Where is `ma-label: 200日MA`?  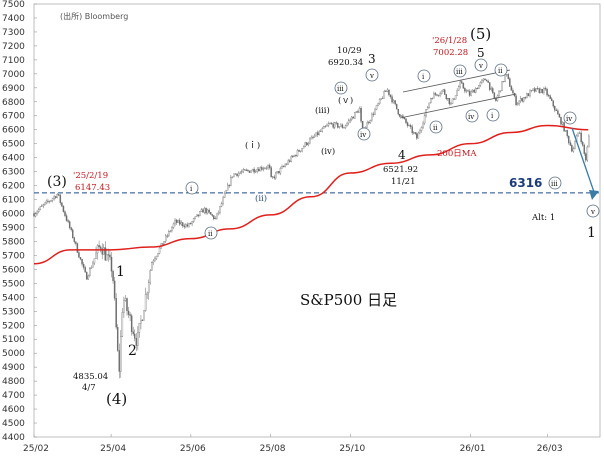
ma-label: 200日MA is located at coordinates (457, 154).